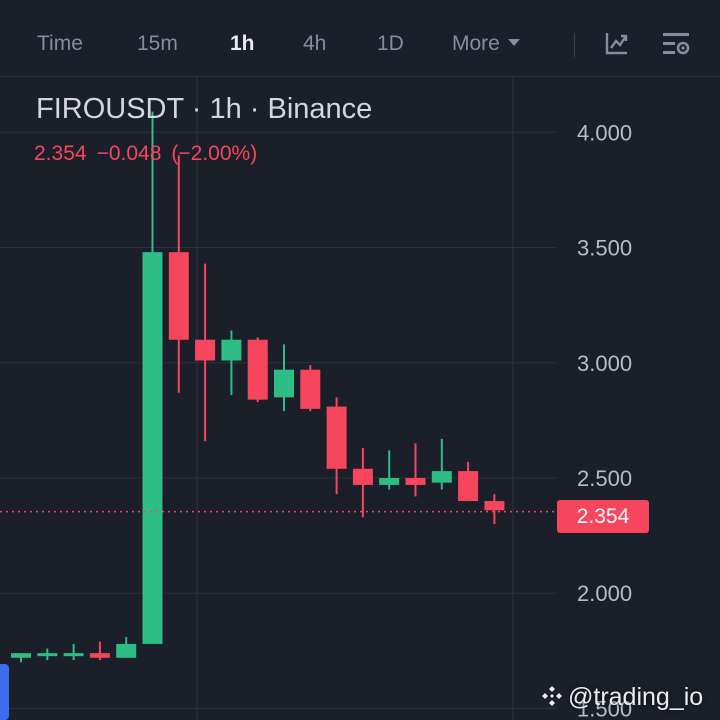 The height and width of the screenshot is (720, 720). Describe the element at coordinates (157, 43) in the screenshot. I see `interval-15m: 15m` at that location.